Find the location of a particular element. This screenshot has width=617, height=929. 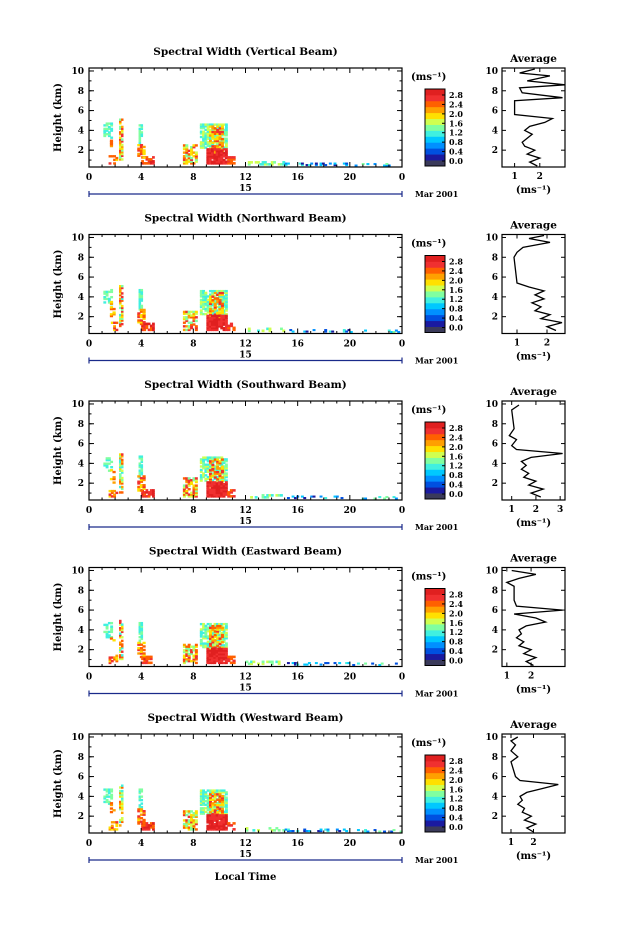

avg-title: Average is located at coordinates (533, 226).